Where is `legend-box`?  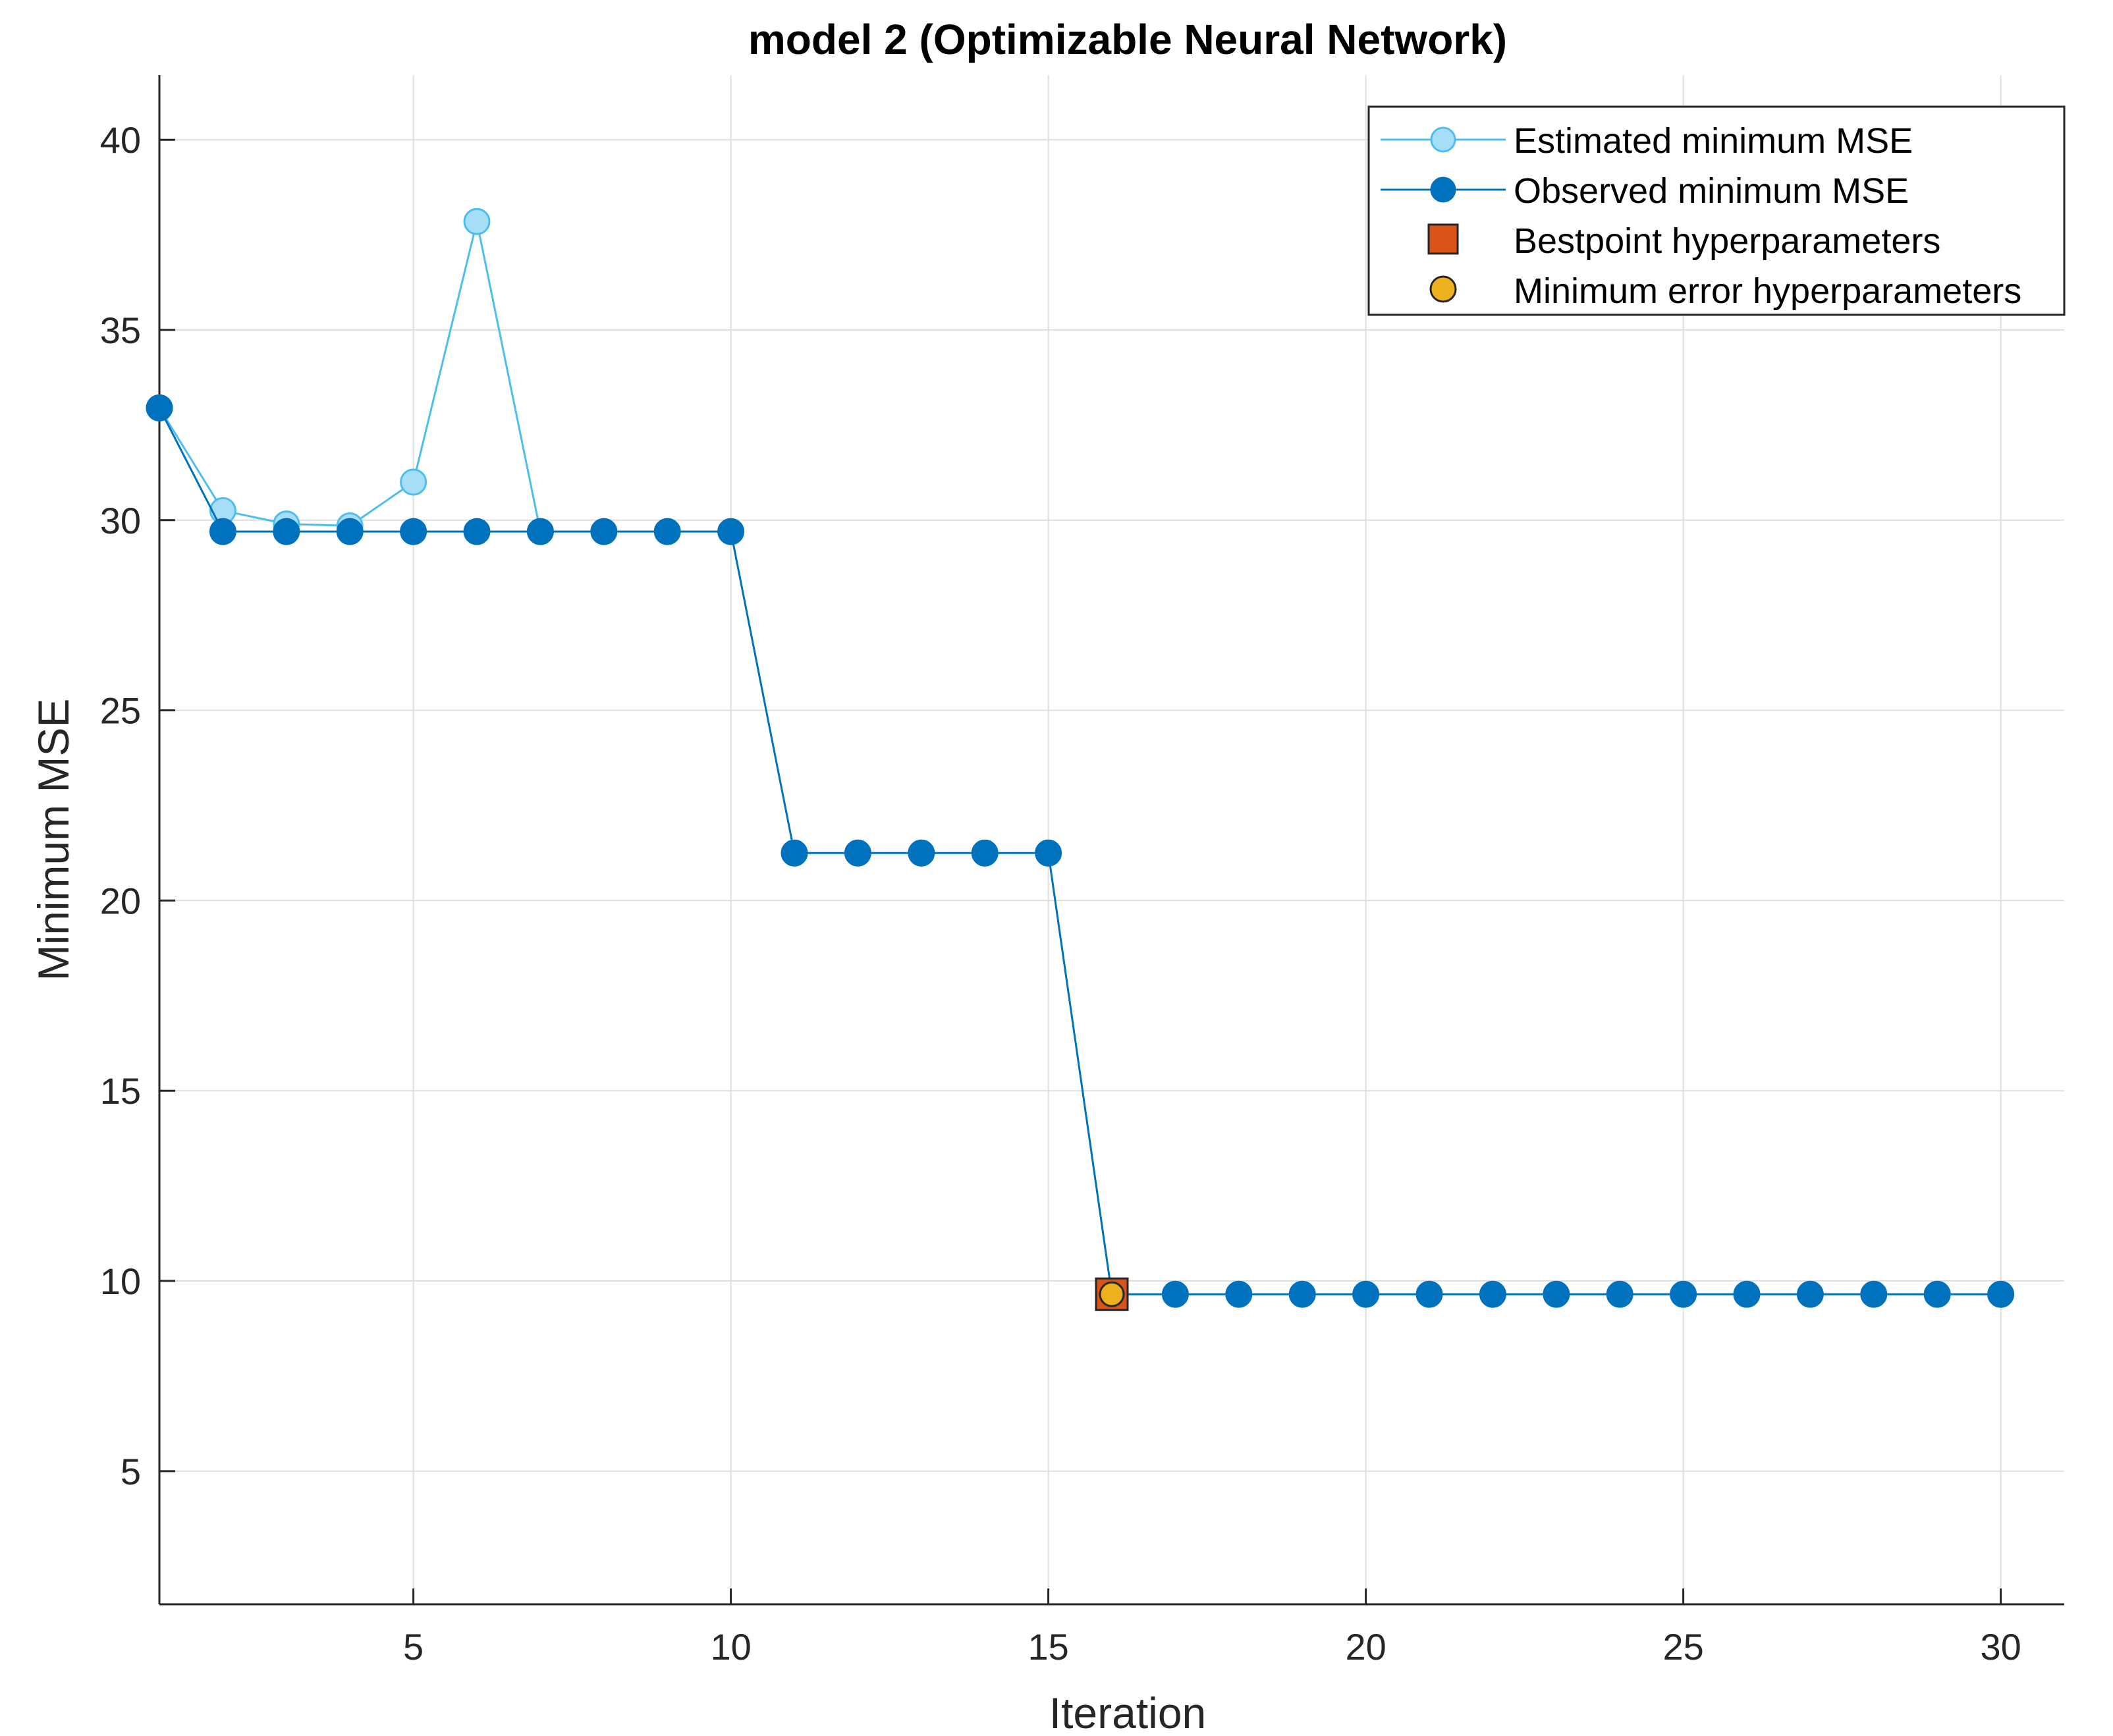
legend-box is located at coordinates (1716, 211).